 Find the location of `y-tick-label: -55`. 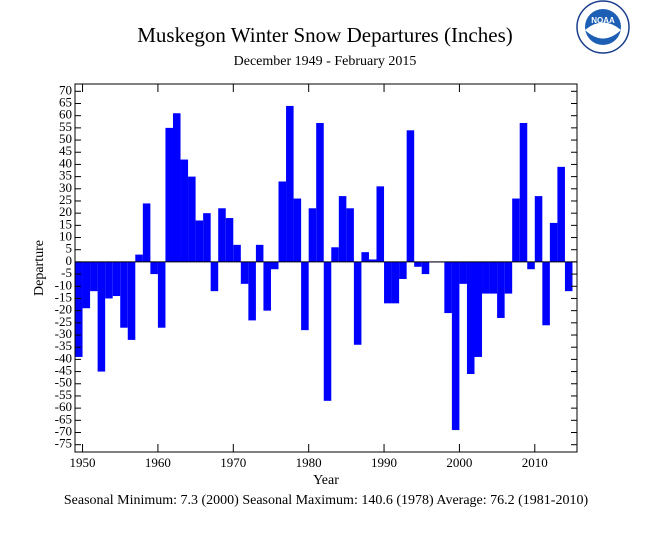

y-tick-label: -55 is located at coordinates (63, 394).